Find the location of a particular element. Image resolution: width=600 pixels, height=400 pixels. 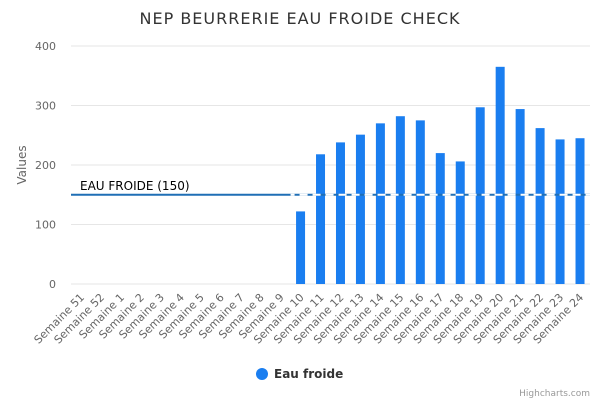

y-axis-title: Values is located at coordinates (22, 164).